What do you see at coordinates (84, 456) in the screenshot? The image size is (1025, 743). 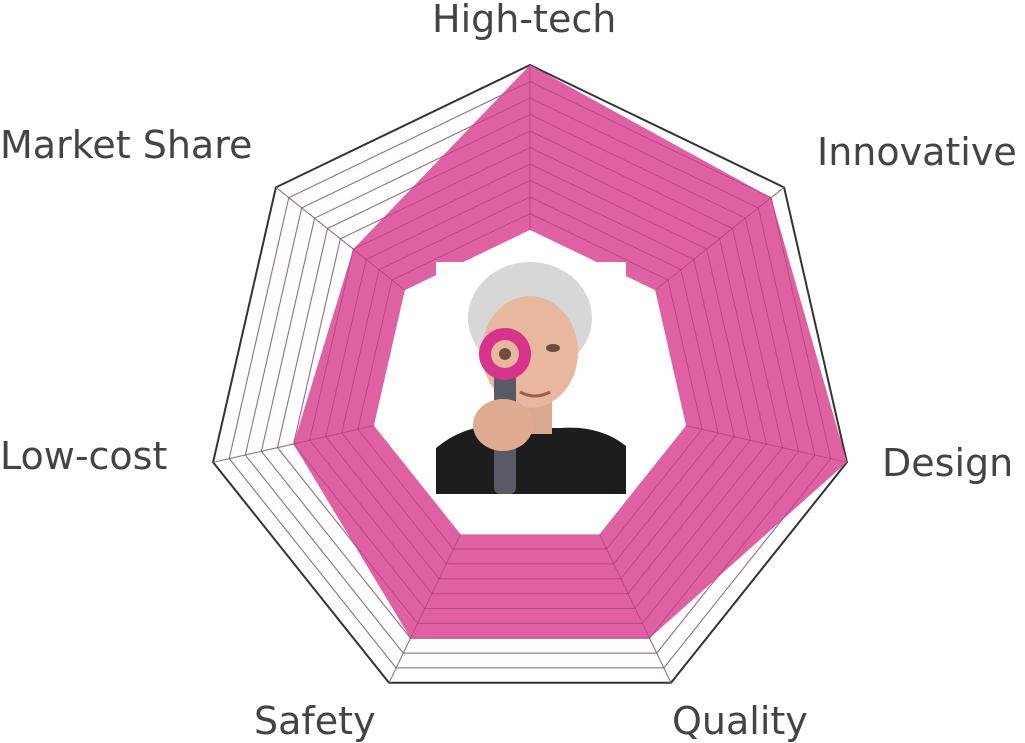 I see `axis-label-low-cost: Low-cost` at bounding box center [84, 456].